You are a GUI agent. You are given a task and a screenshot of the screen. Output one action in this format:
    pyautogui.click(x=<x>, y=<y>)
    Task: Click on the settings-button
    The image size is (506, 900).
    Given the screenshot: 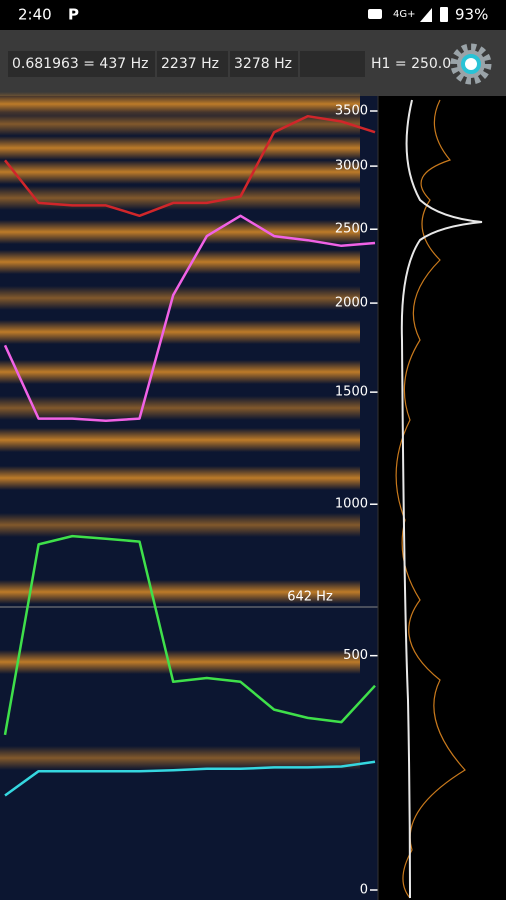 What is the action you would take?
    pyautogui.click(x=471, y=64)
    